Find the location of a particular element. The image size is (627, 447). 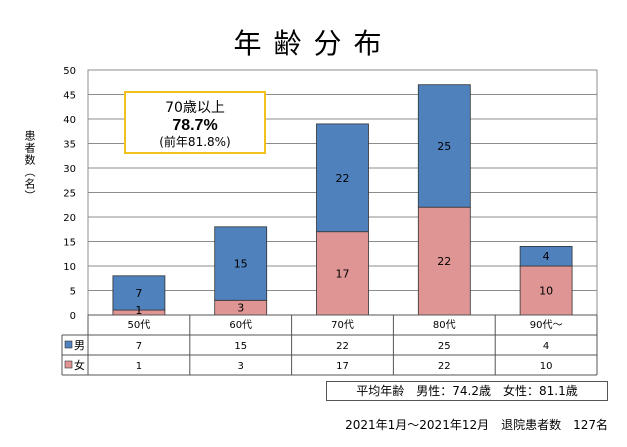

callout-percent: 78.7% is located at coordinates (195, 125).